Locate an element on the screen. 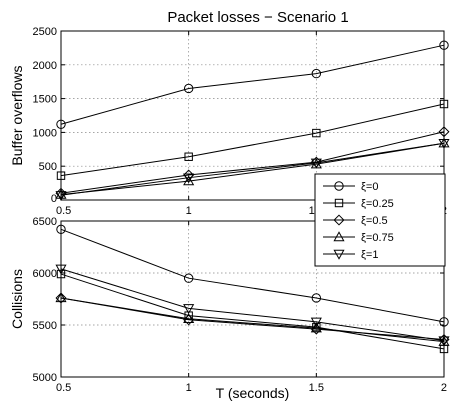 The image size is (474, 405). legend-label: ξ=0.75 is located at coordinates (377, 238).